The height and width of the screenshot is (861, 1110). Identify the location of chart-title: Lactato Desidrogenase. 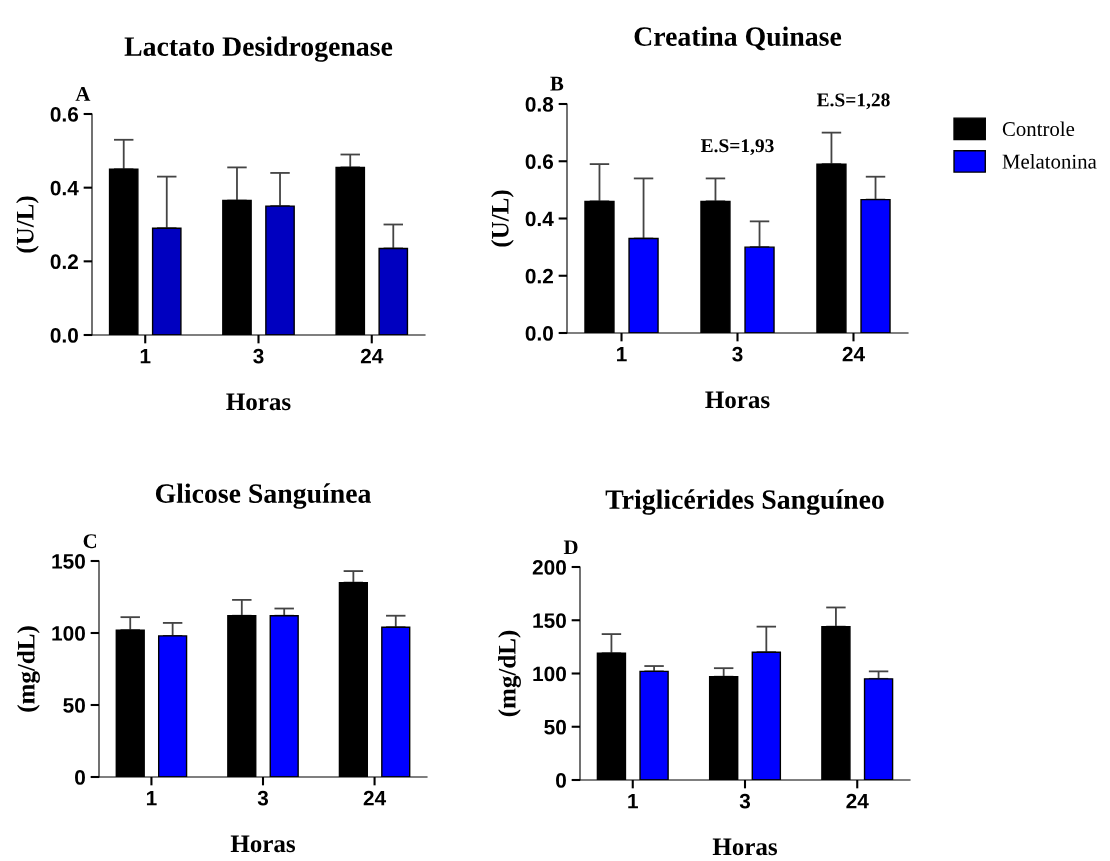
(258, 49).